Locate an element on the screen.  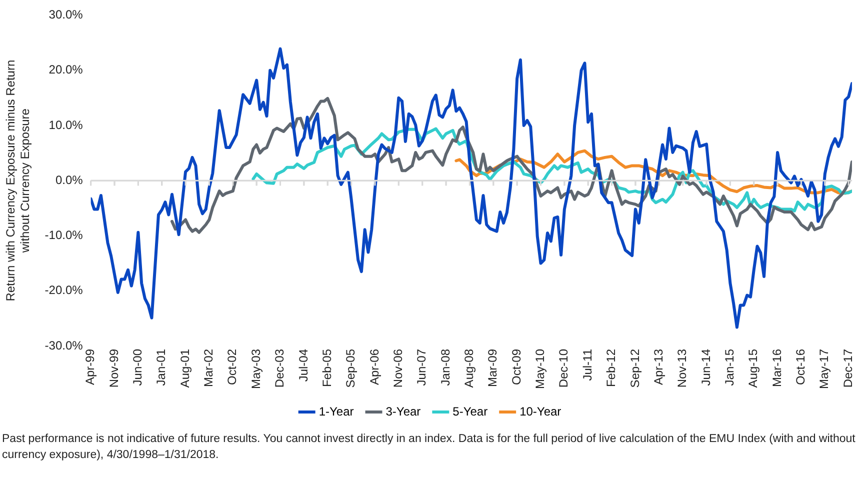
legend-label: 1-Year is located at coordinates (336, 411).